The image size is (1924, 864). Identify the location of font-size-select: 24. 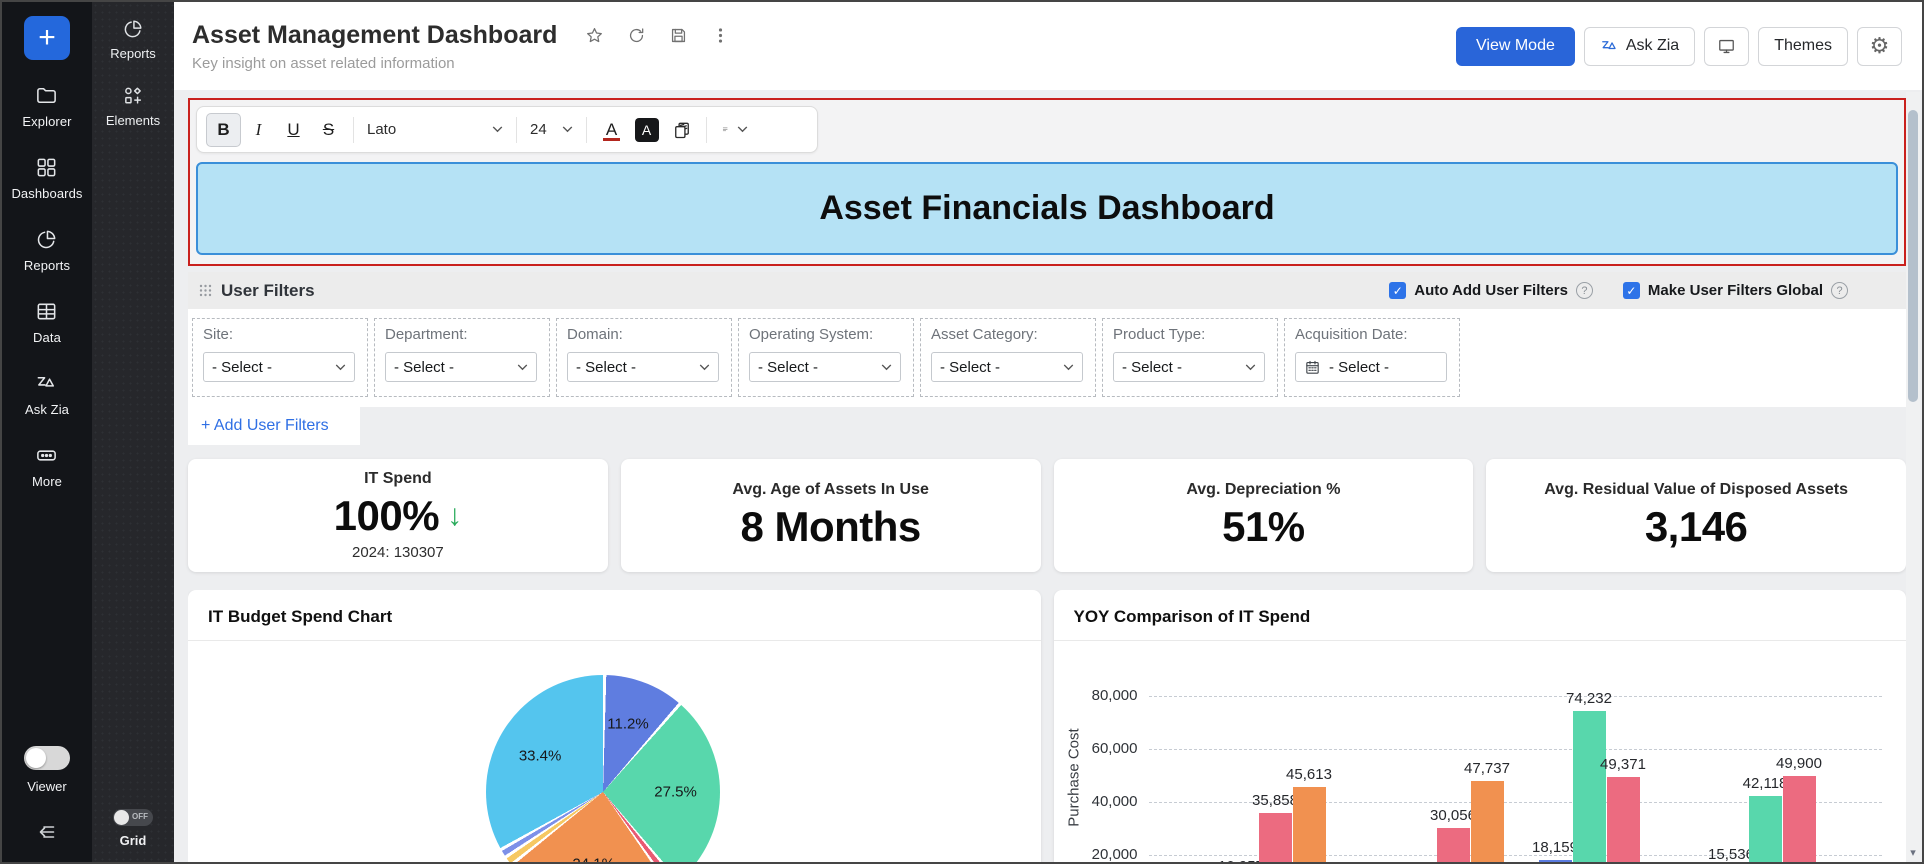
(551, 129).